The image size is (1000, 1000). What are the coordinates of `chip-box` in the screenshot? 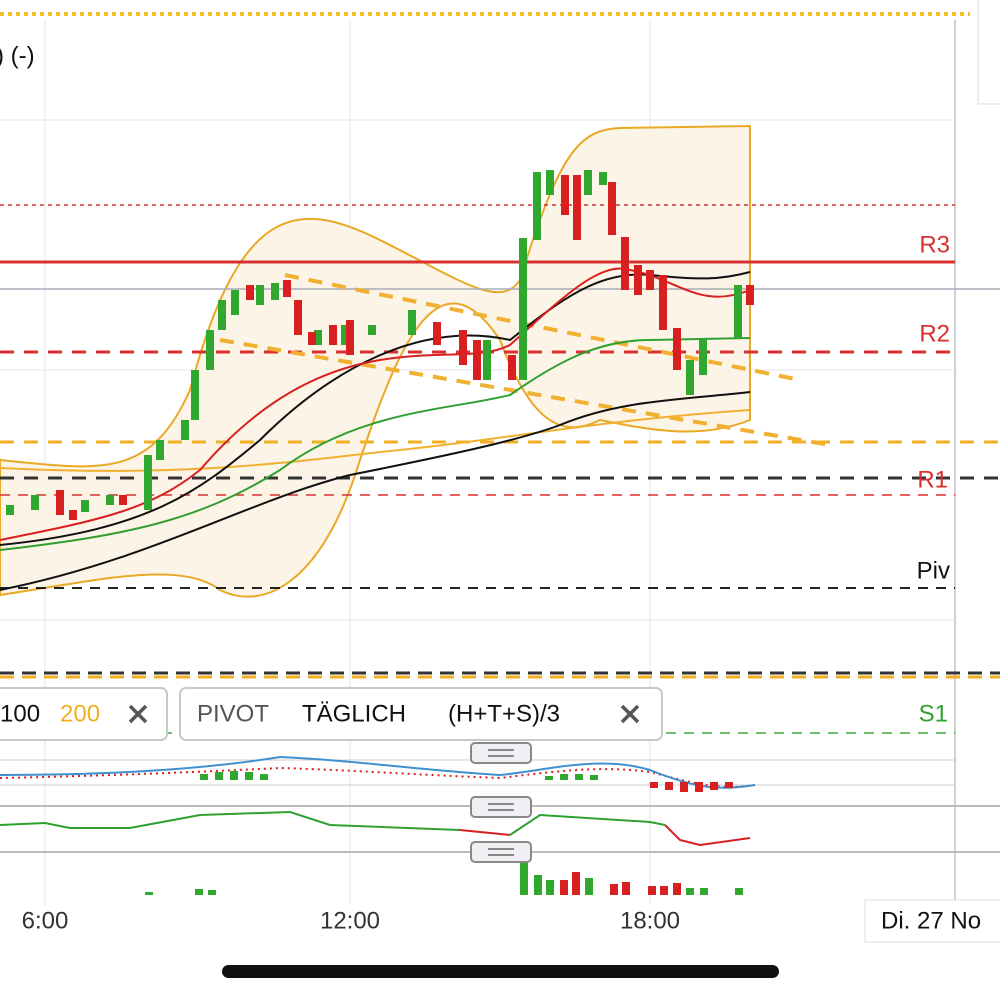 It's located at (84, 714).